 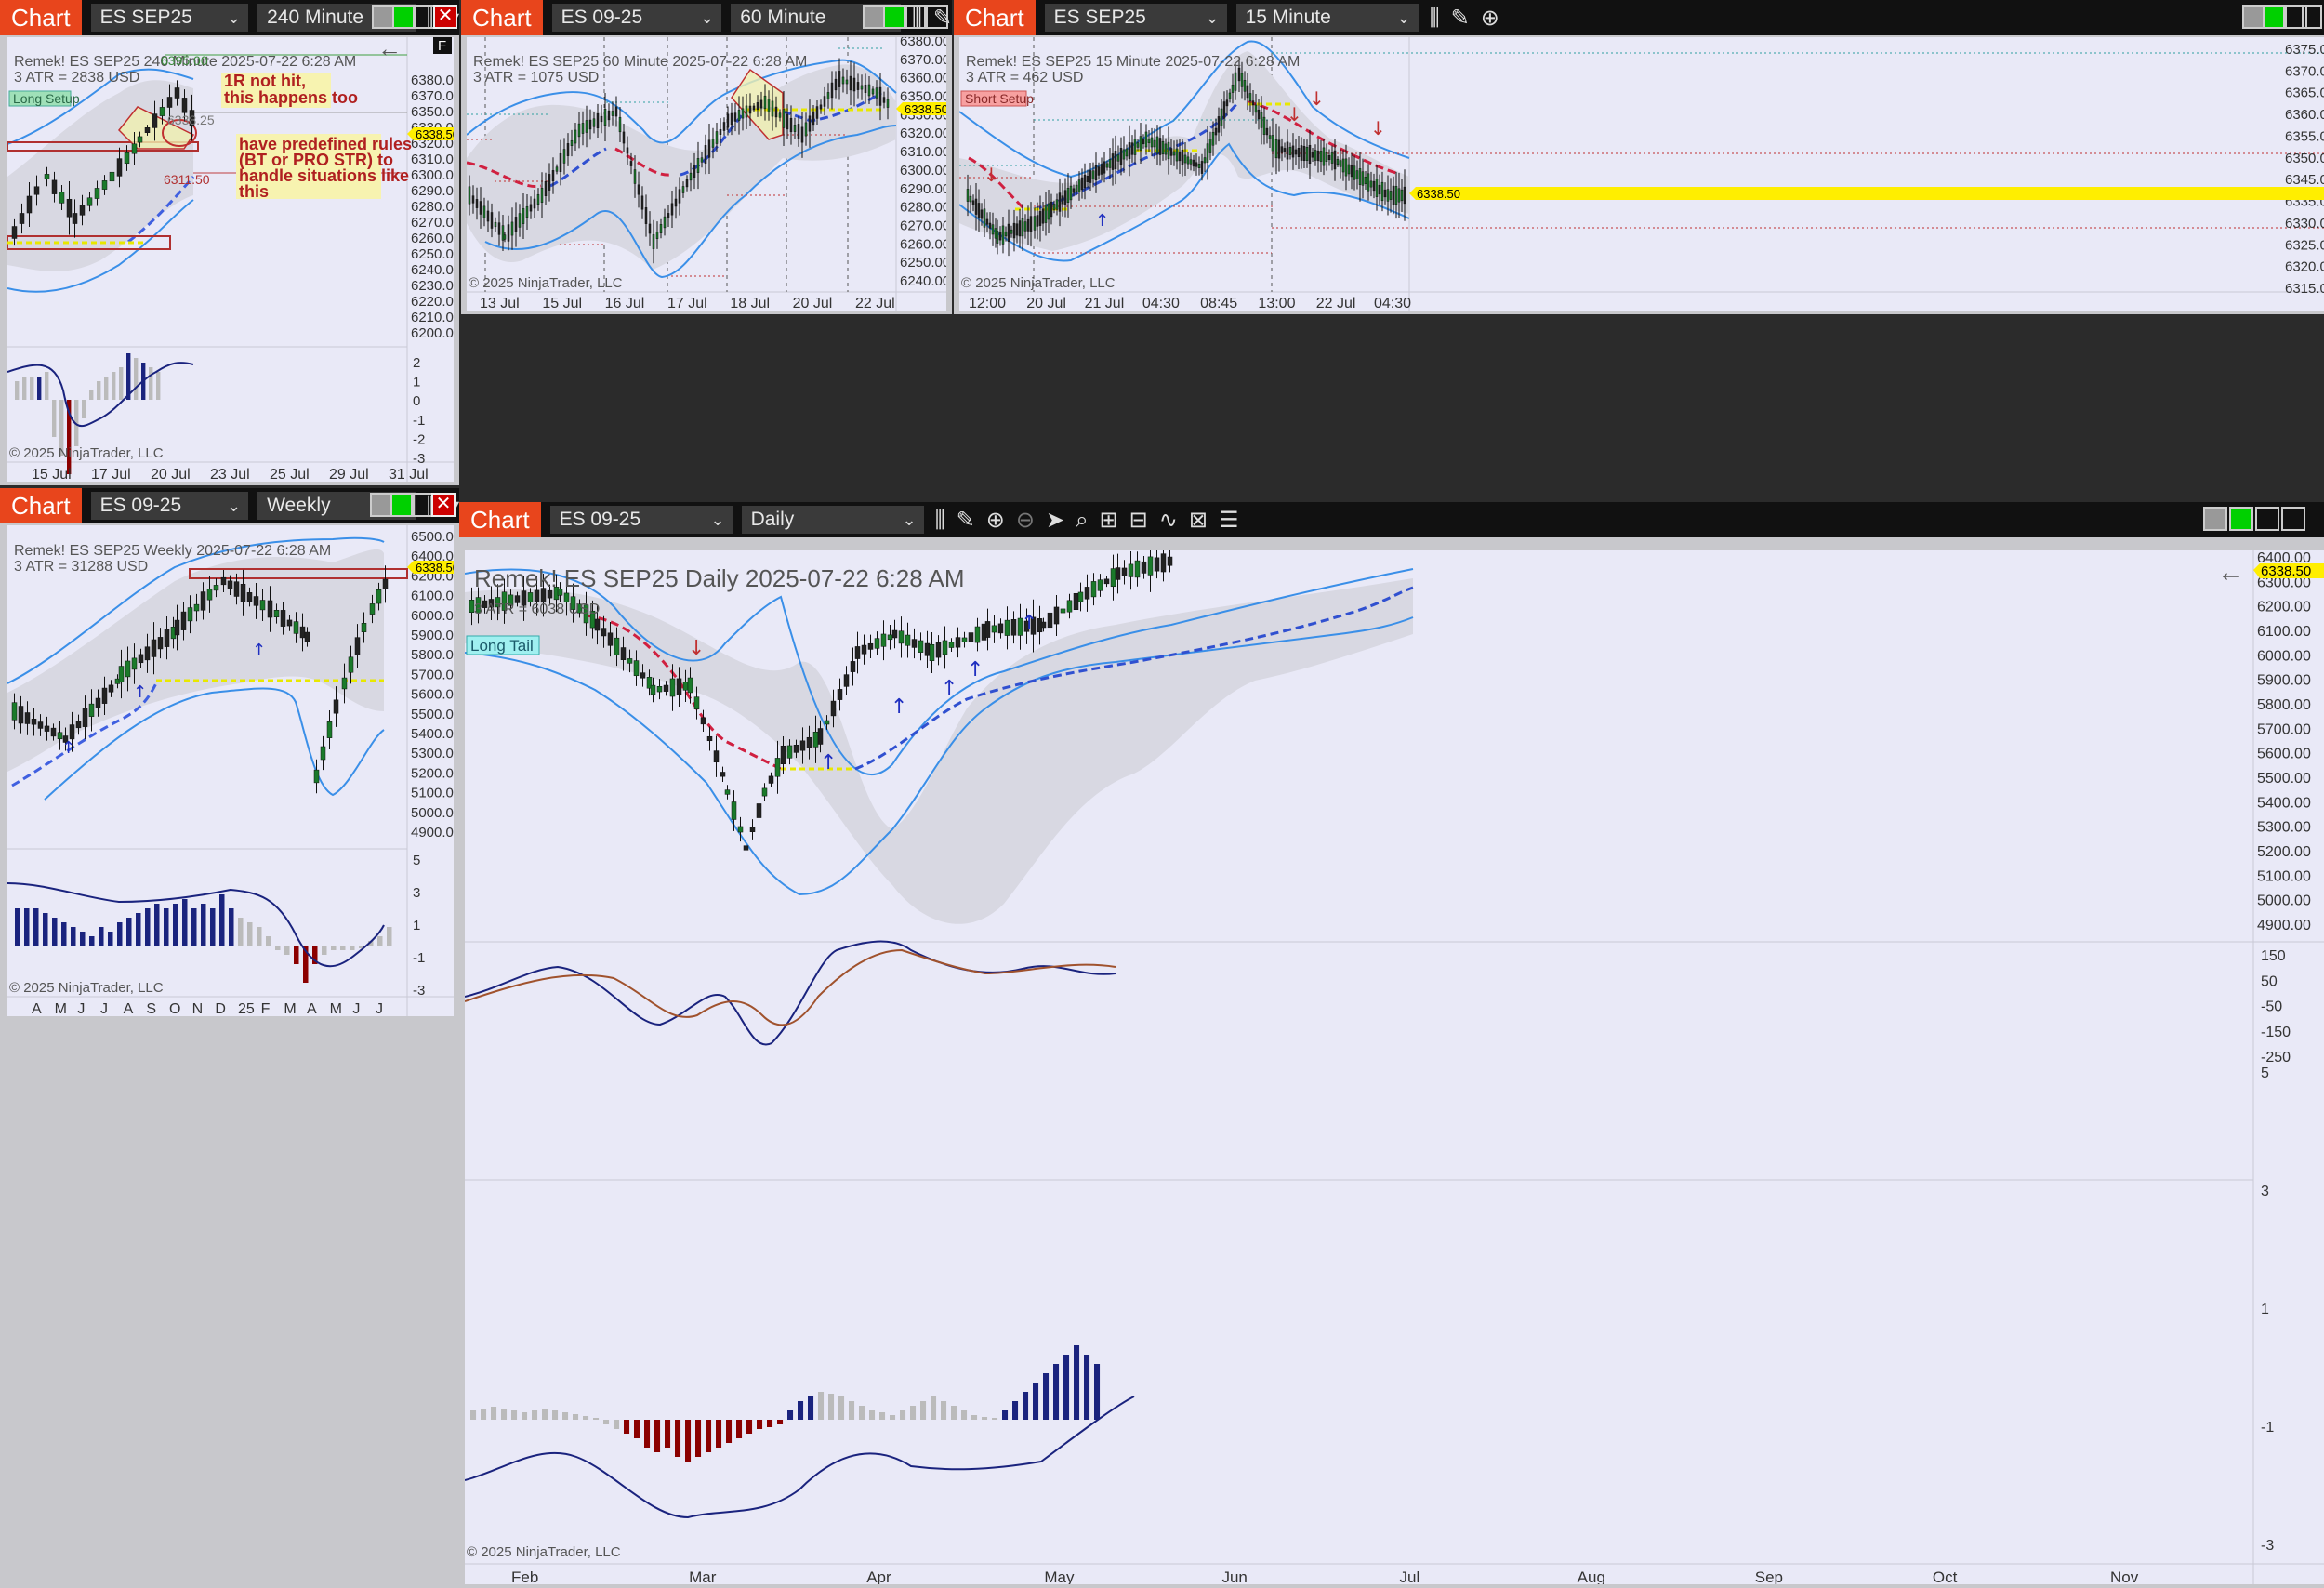 What do you see at coordinates (442, 46) in the screenshot?
I see `badge-f: F` at bounding box center [442, 46].